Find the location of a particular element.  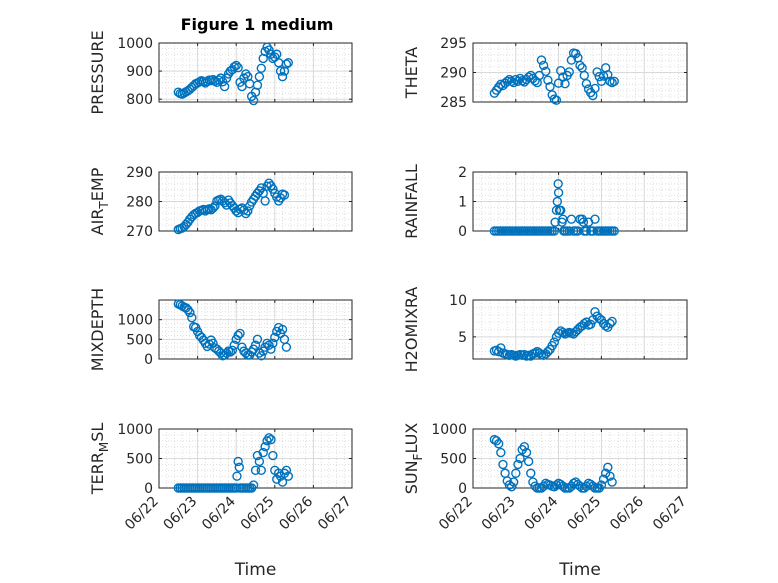

panel-theta: 285 290 295 THETA is located at coordinates (545, 73).